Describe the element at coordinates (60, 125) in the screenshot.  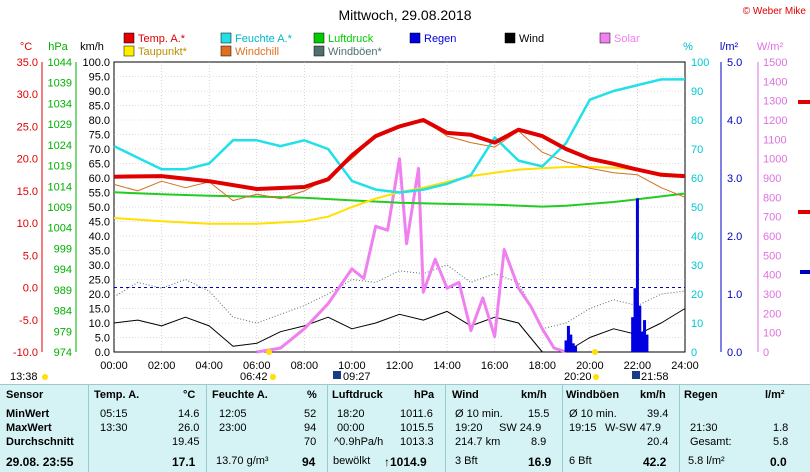
I see `tick-label-pressure_hpa: 1029` at that location.